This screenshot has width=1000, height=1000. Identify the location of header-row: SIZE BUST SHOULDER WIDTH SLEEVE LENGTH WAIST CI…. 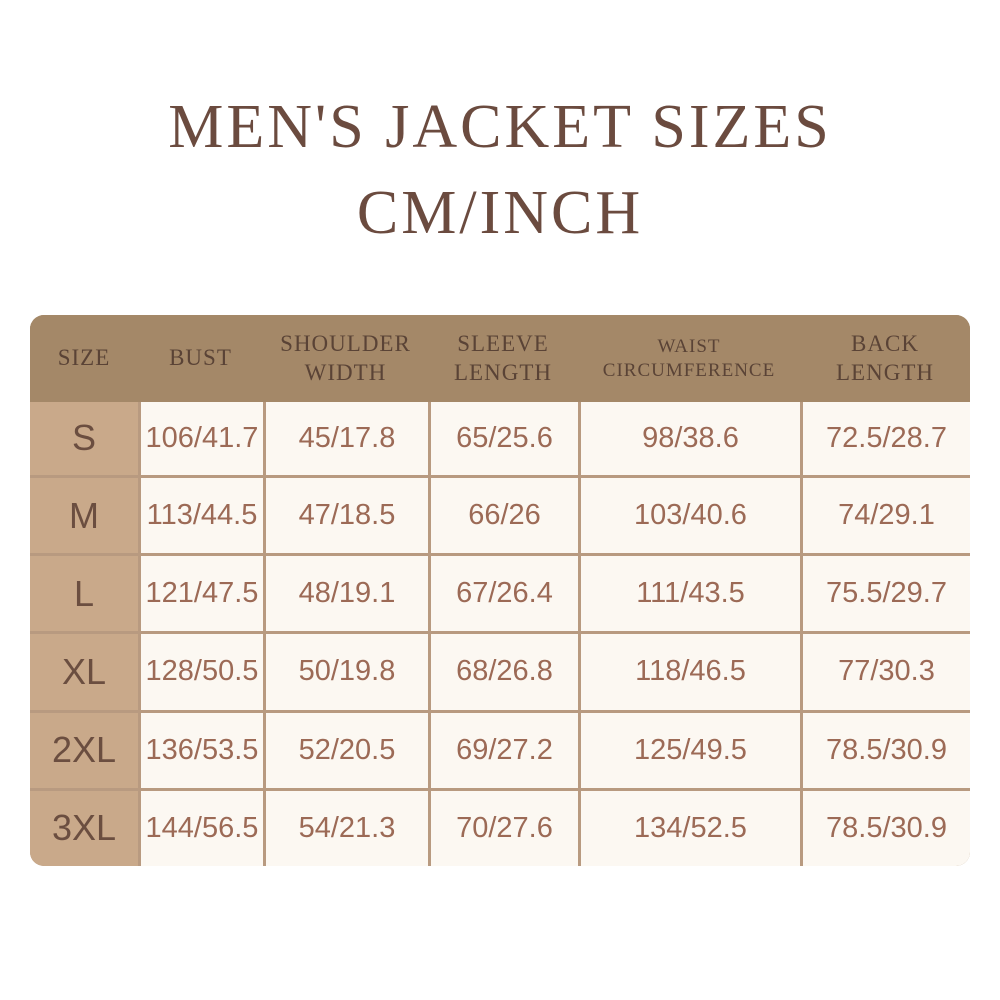
(500, 358).